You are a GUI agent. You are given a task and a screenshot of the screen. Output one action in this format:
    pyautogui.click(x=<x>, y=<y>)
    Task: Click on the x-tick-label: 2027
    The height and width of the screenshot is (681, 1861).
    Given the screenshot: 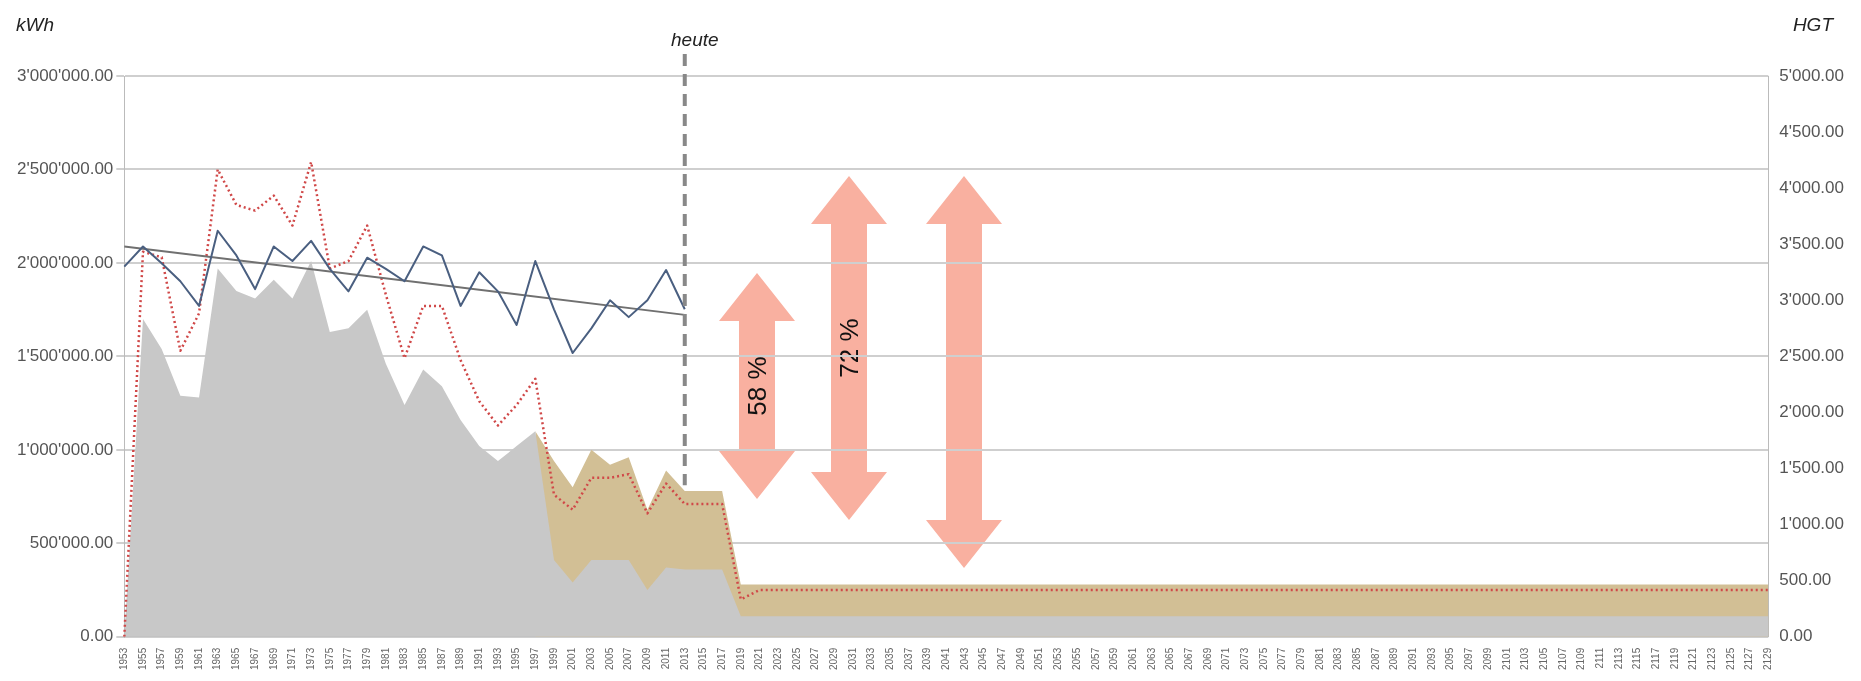 What is the action you would take?
    pyautogui.click(x=815, y=658)
    